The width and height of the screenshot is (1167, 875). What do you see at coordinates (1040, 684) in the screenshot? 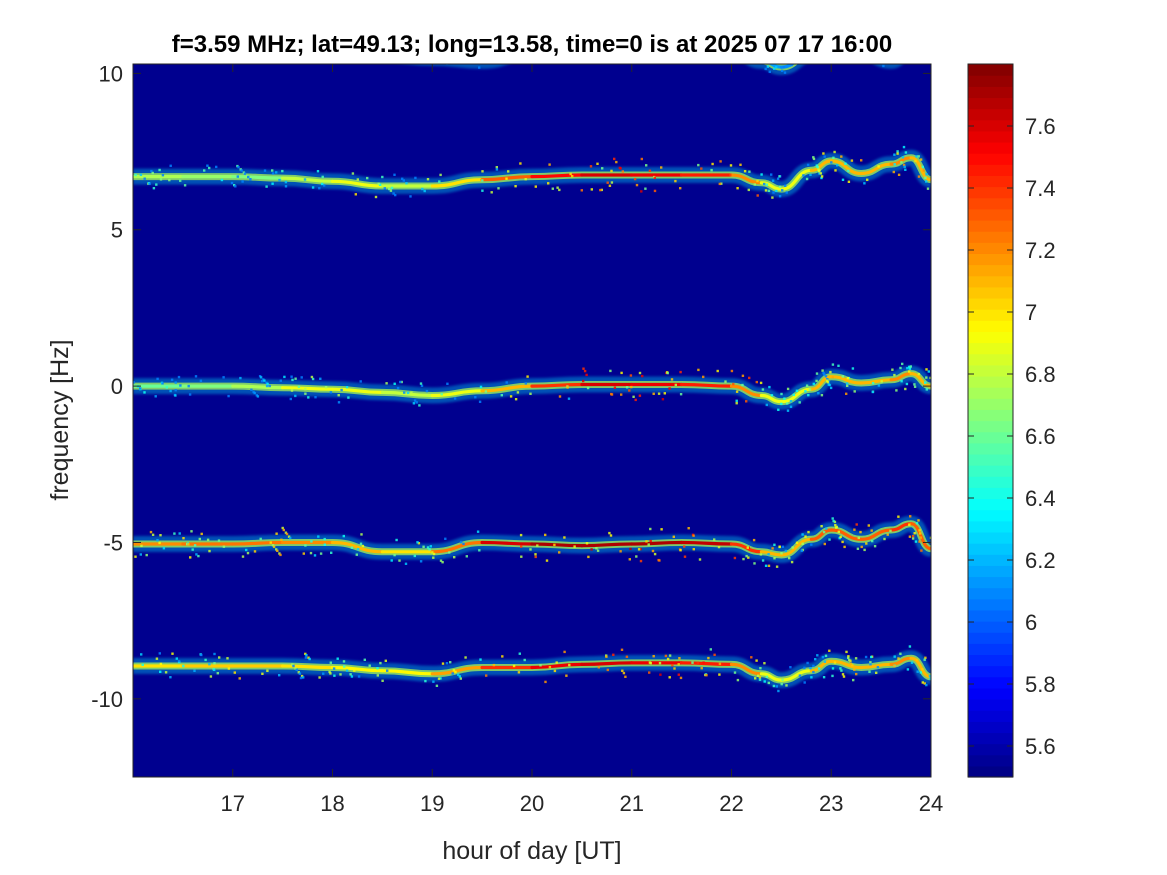
I see `colorbar-tick-label: 5.8` at bounding box center [1040, 684].